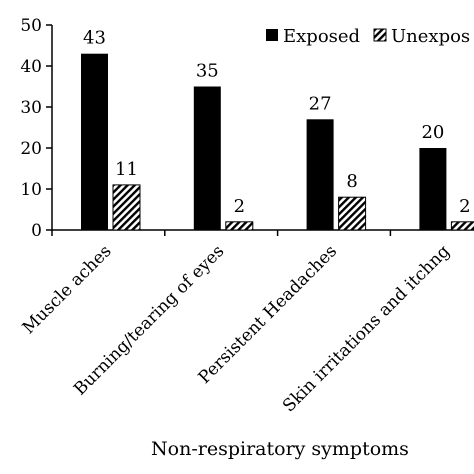 Image resolution: width=474 pixels, height=474 pixels. Describe the element at coordinates (280, 449) in the screenshot. I see `x-axis-title: Non-respiratory symptoms` at that location.